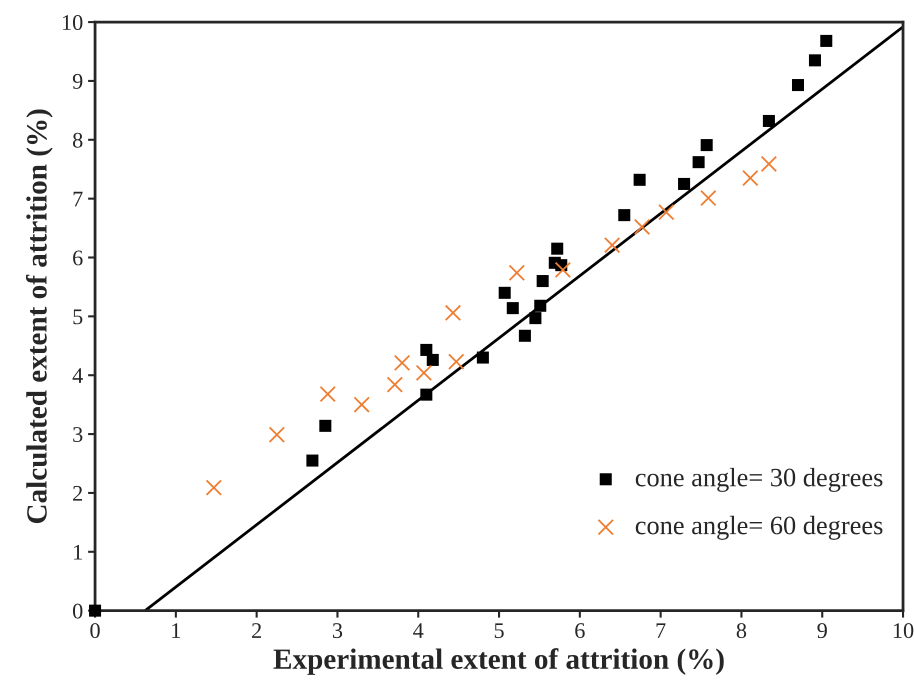  What do you see at coordinates (77, 81) in the screenshot?
I see `y-tick-label: 9` at bounding box center [77, 81].